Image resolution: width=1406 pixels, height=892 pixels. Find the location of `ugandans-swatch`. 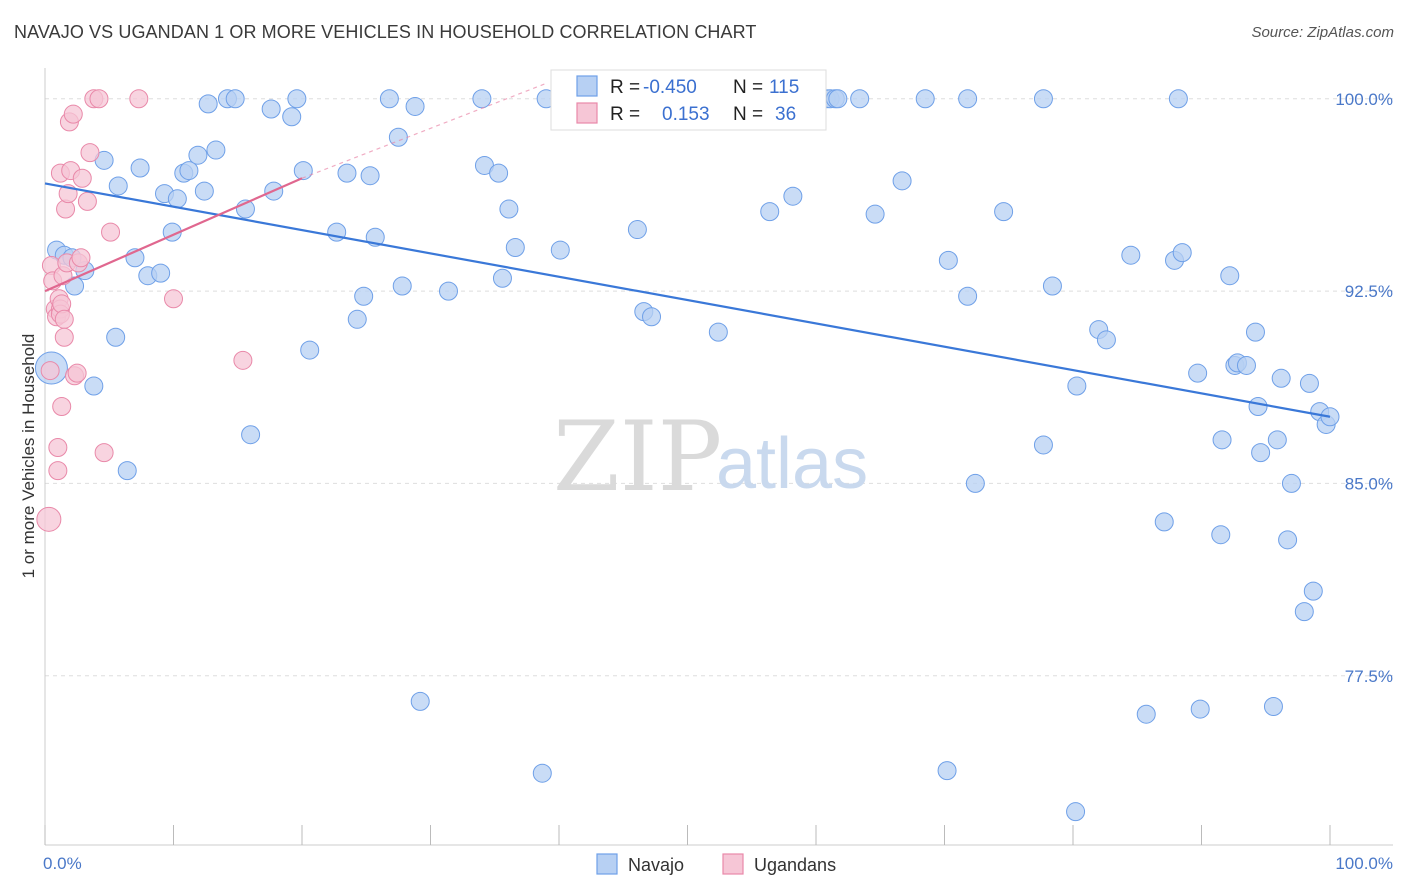

ugandans-swatch is located at coordinates (587, 113).